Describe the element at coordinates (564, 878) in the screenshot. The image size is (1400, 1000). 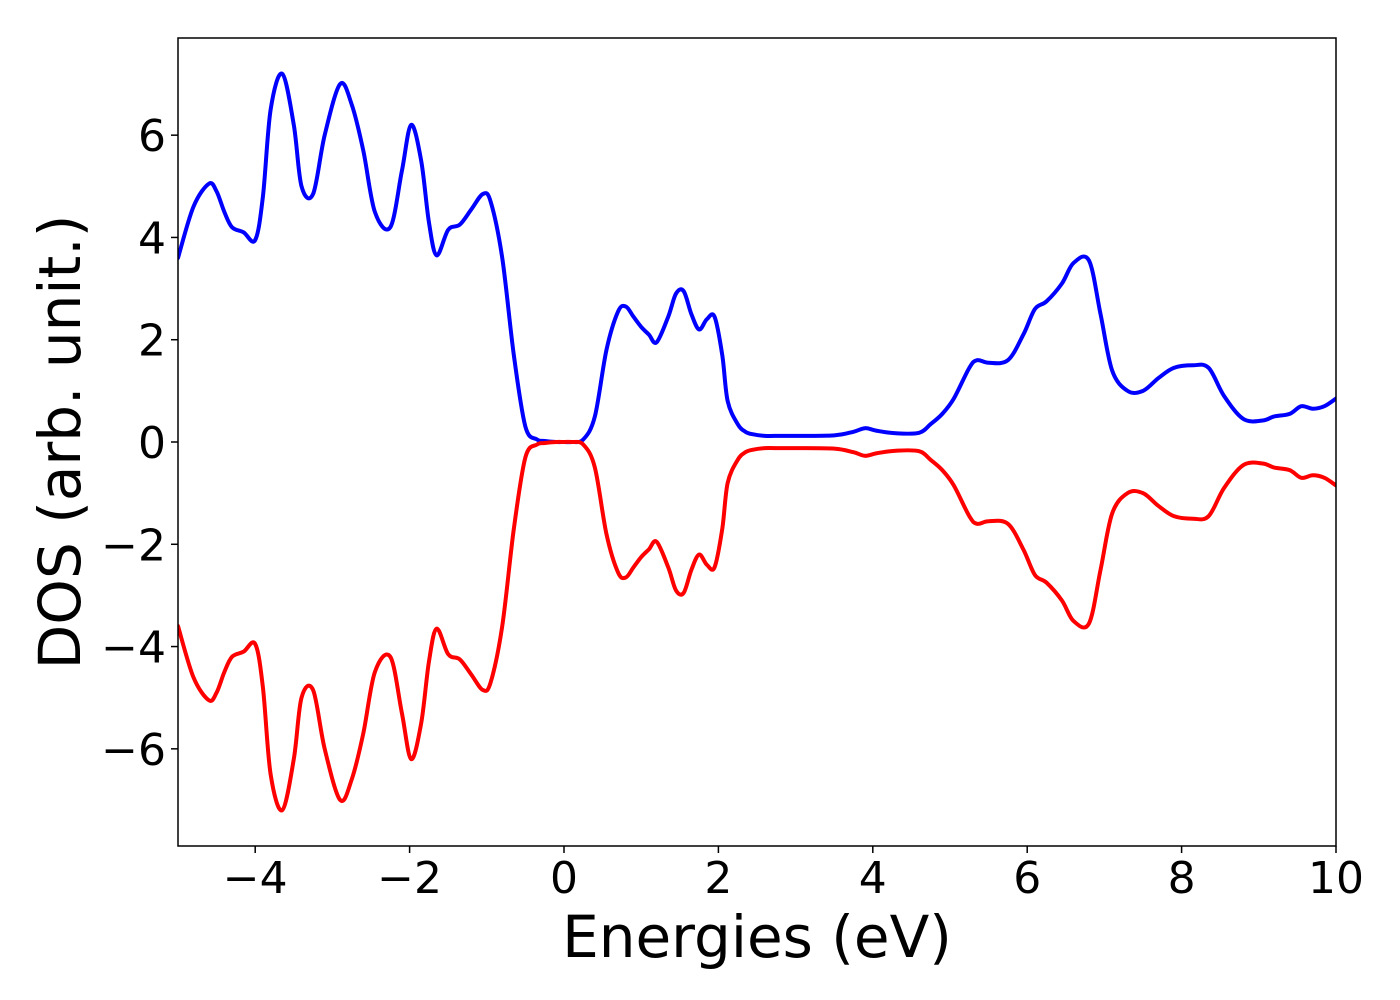
I see `x-tick-label: 0` at that location.